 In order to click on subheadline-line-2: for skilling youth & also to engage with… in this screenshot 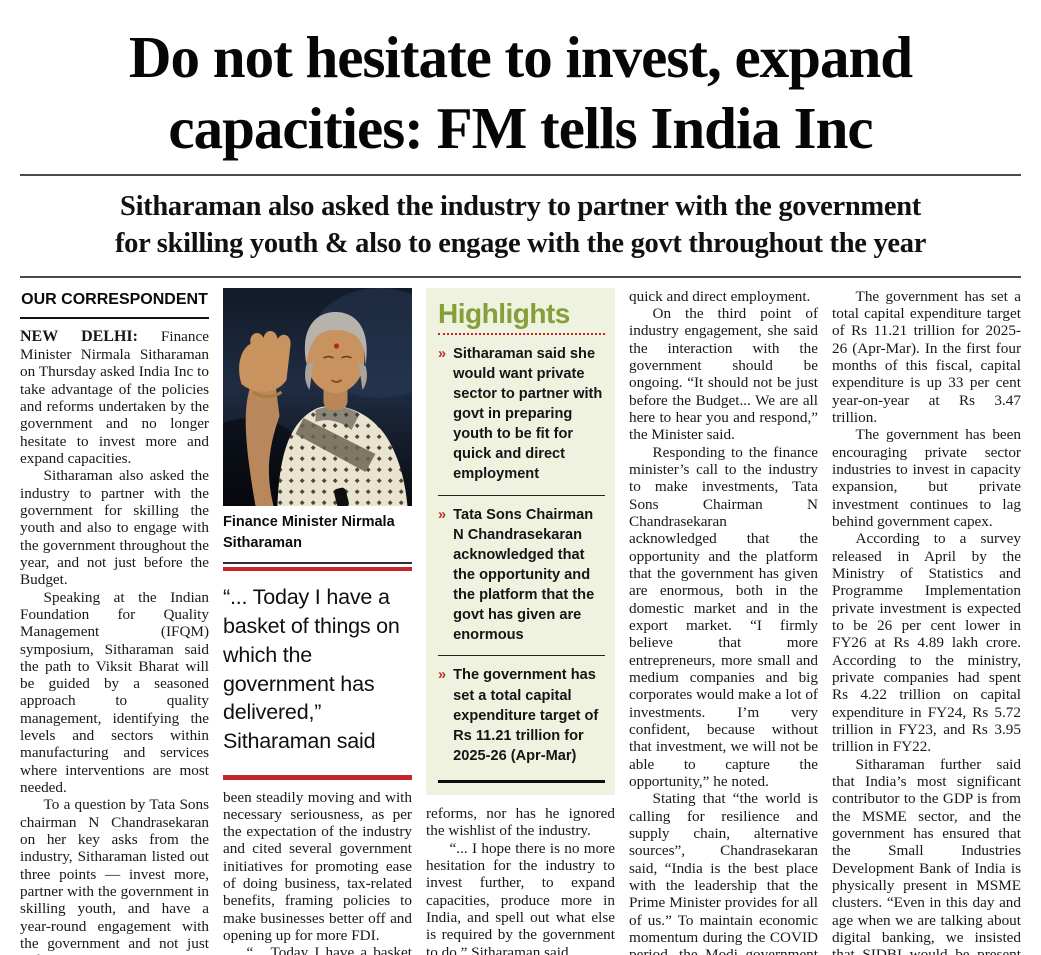, I will do `click(520, 243)`.